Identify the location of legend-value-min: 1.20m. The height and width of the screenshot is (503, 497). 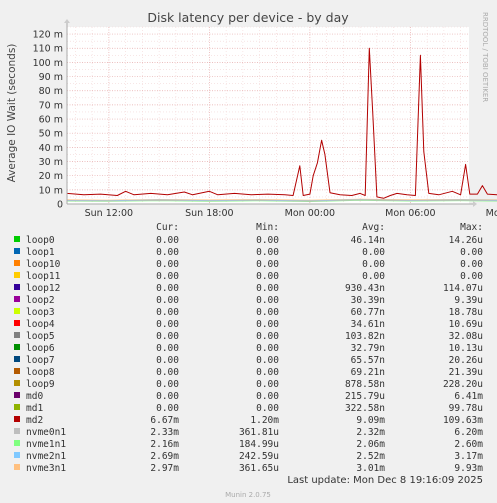
(264, 420).